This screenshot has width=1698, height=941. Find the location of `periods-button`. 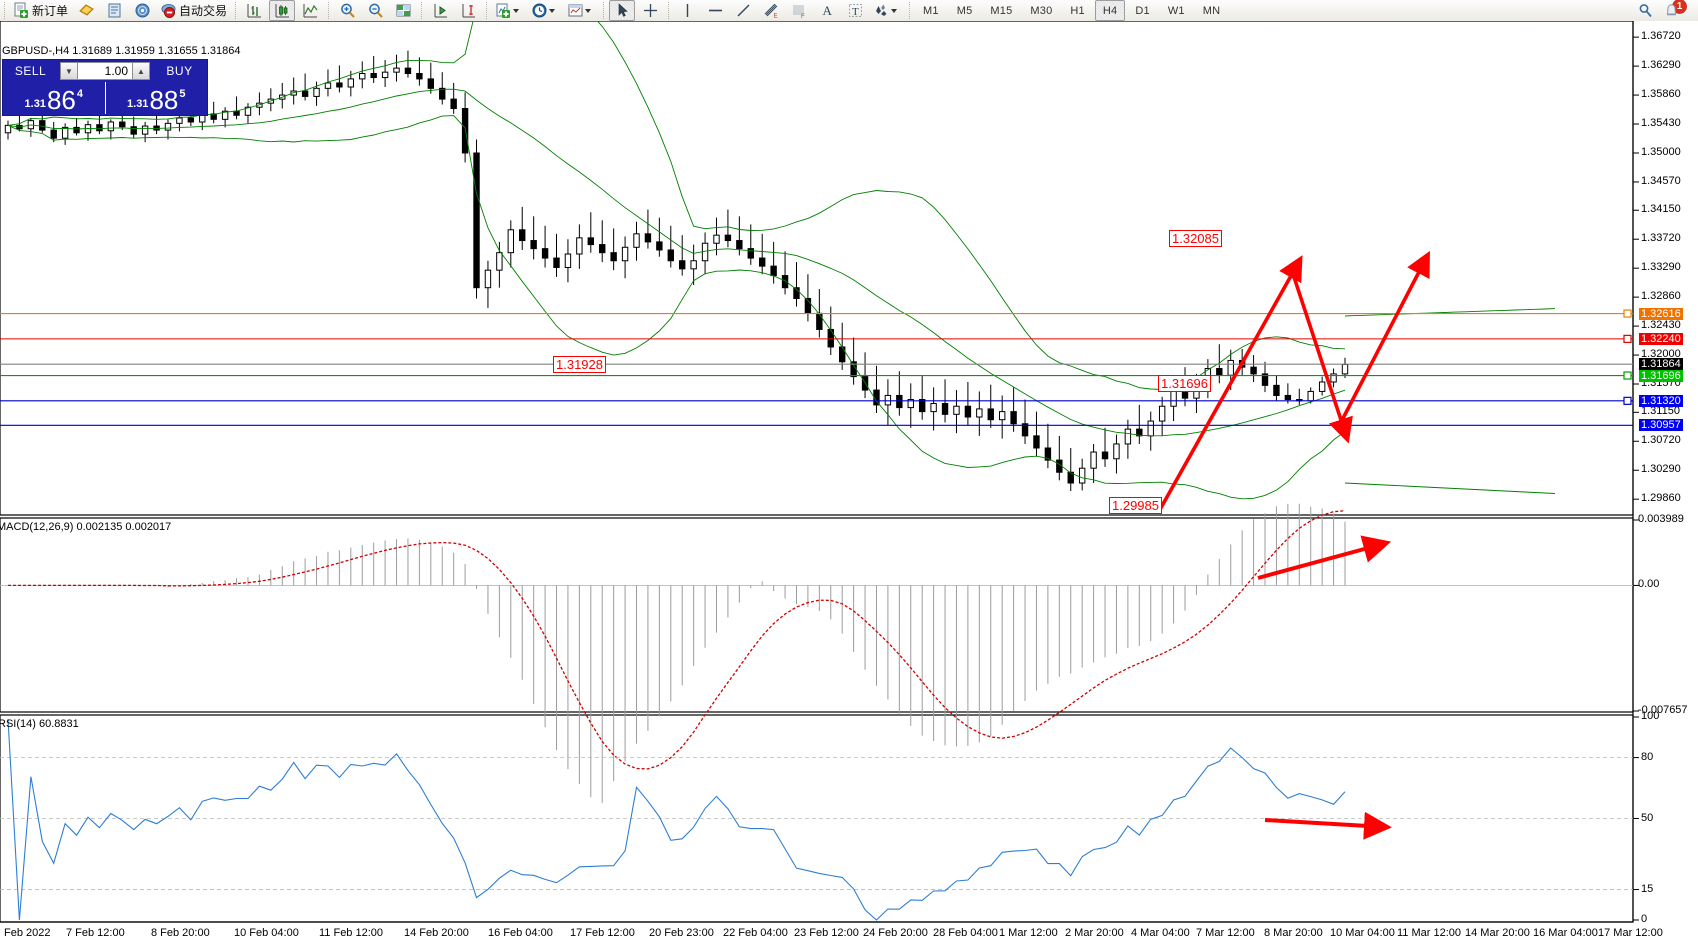

periods-button is located at coordinates (545, 10).